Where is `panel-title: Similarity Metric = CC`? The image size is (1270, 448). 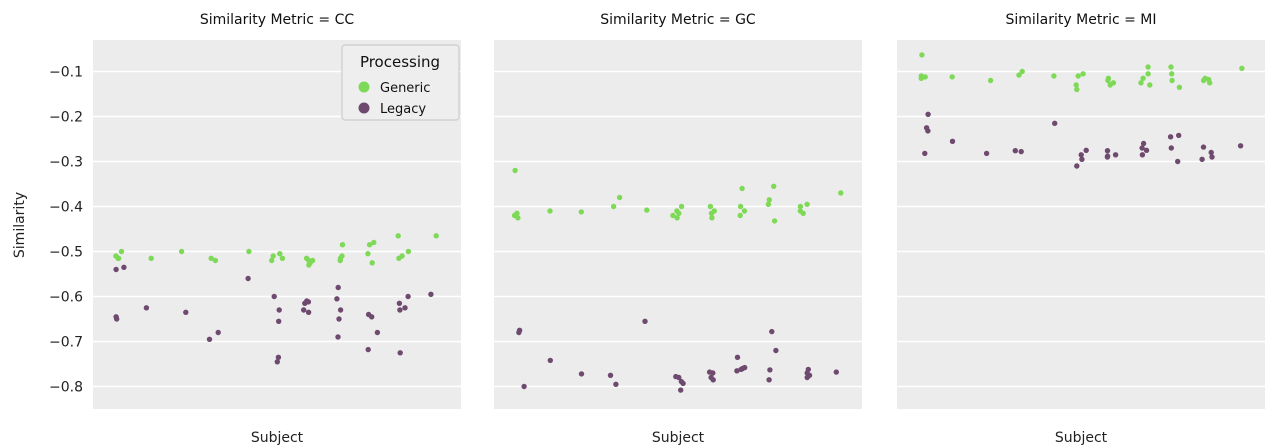 panel-title: Similarity Metric = CC is located at coordinates (277, 20).